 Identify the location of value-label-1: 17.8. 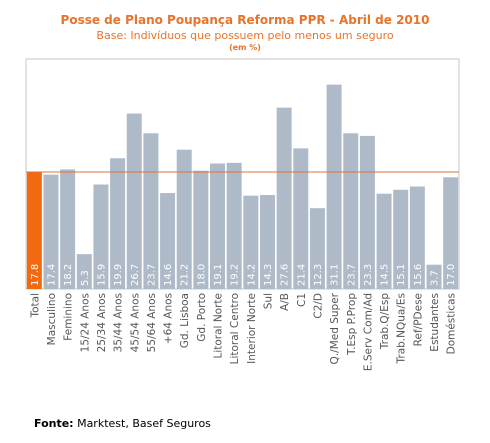
(35, 275).